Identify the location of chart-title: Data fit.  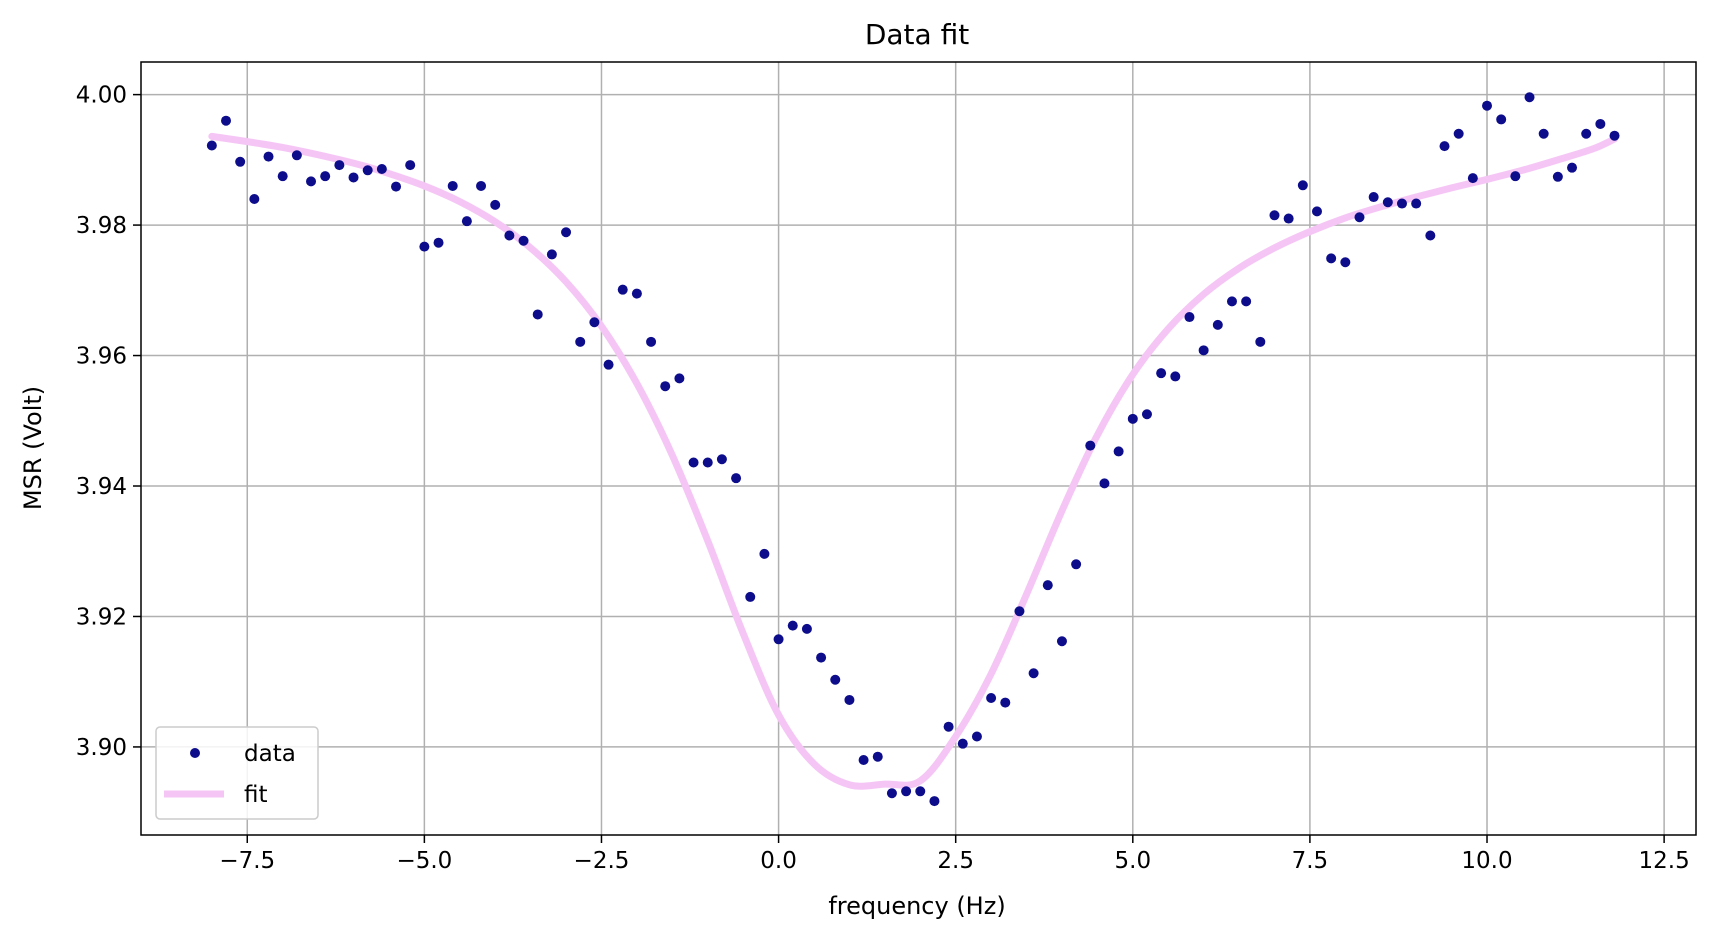
(917, 34).